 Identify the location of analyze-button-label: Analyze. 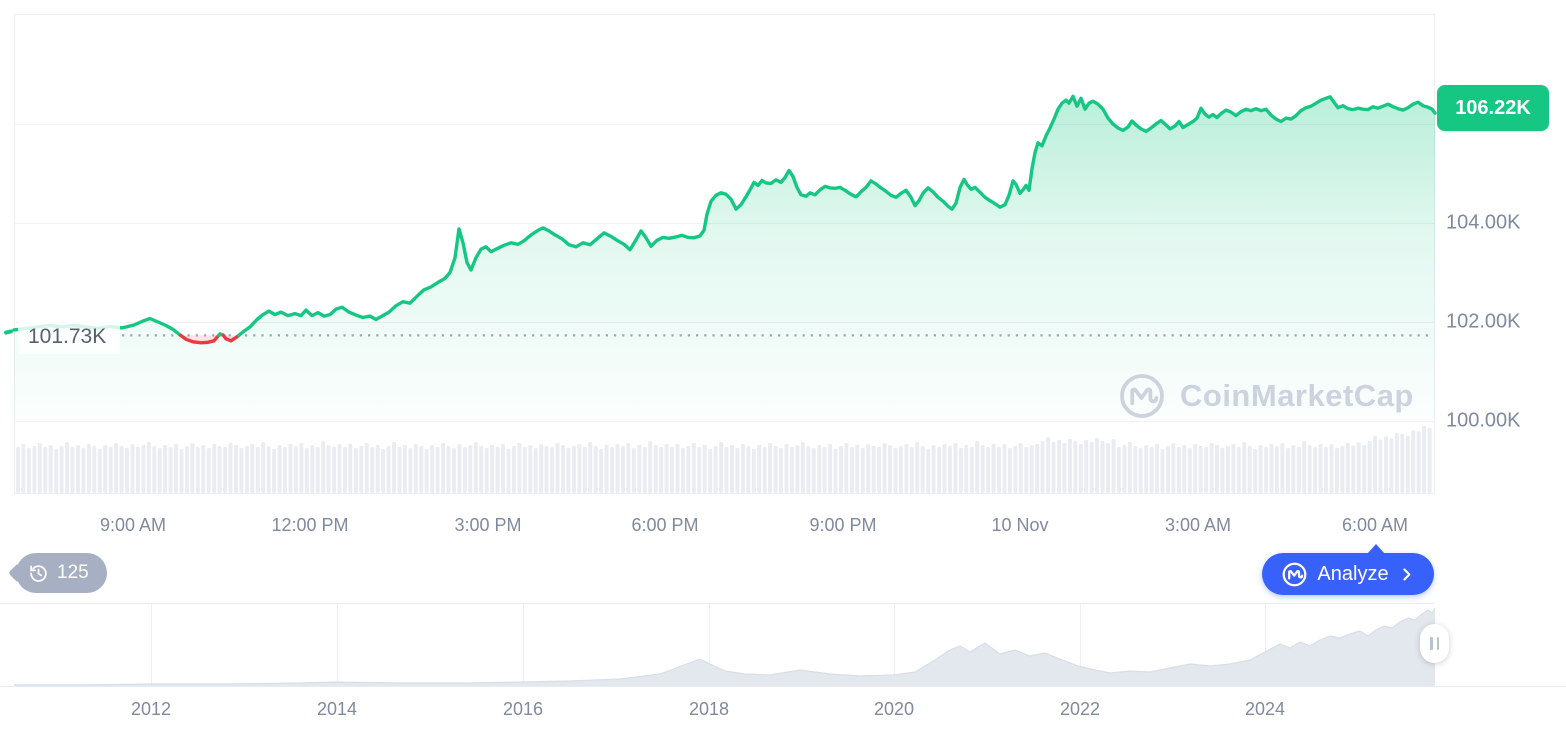
(1353, 573).